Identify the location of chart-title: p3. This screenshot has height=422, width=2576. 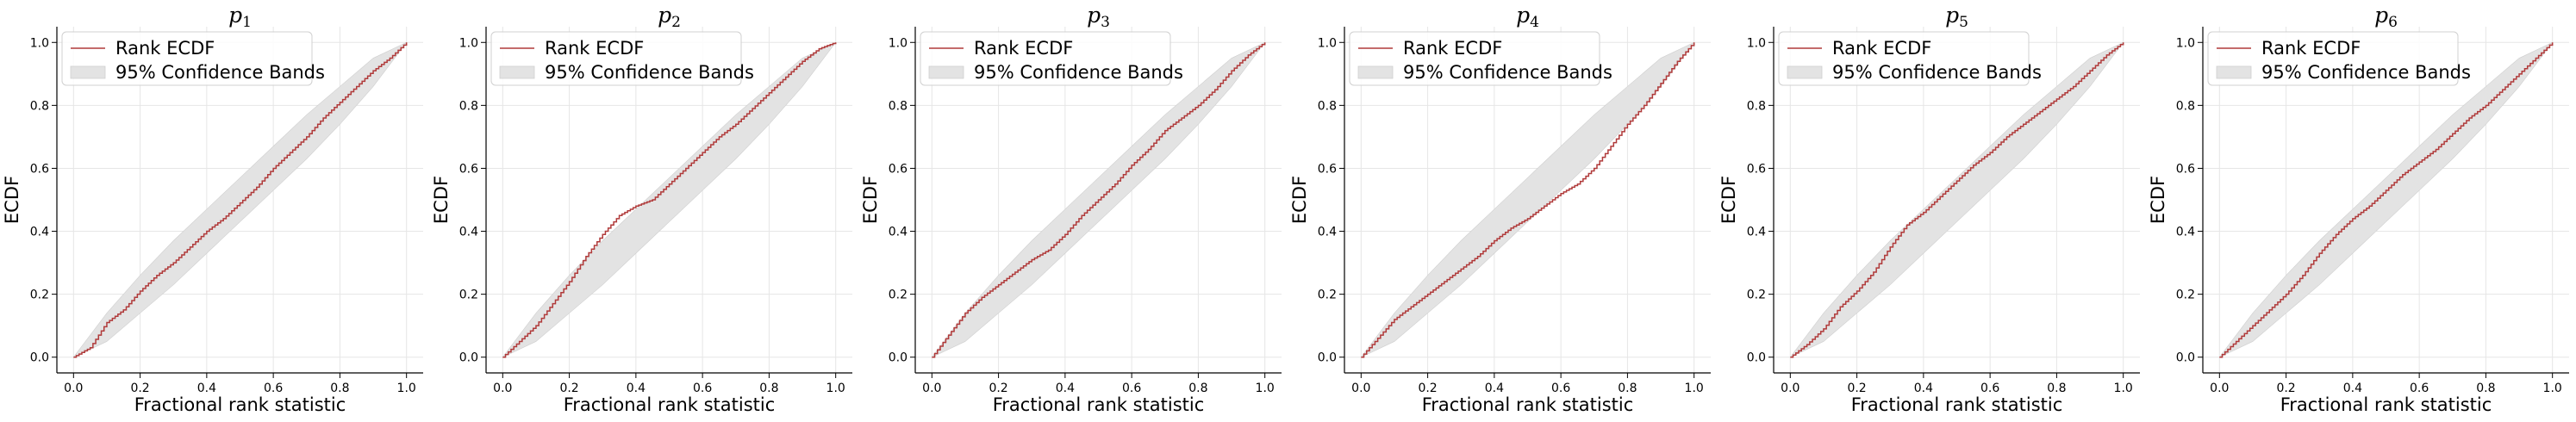
(1098, 17).